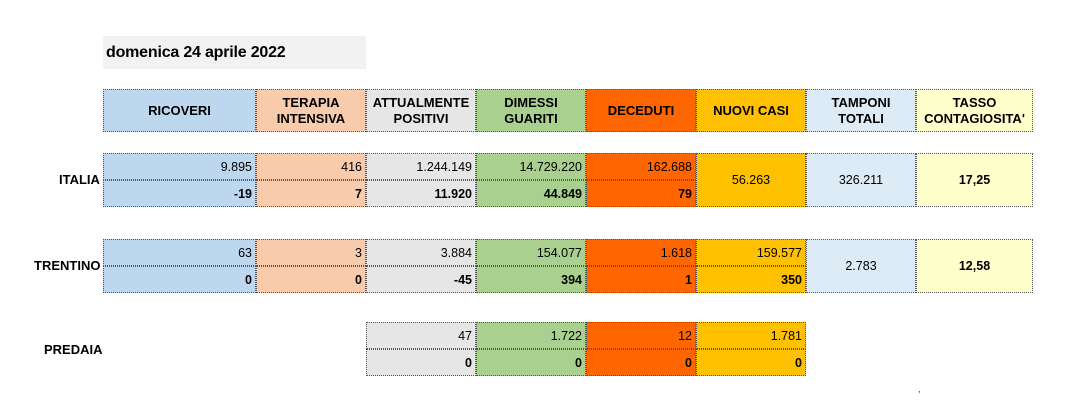 This screenshot has height=413, width=1069. What do you see at coordinates (311, 279) in the screenshot?
I see `trentino-terapia-delta: 0` at bounding box center [311, 279].